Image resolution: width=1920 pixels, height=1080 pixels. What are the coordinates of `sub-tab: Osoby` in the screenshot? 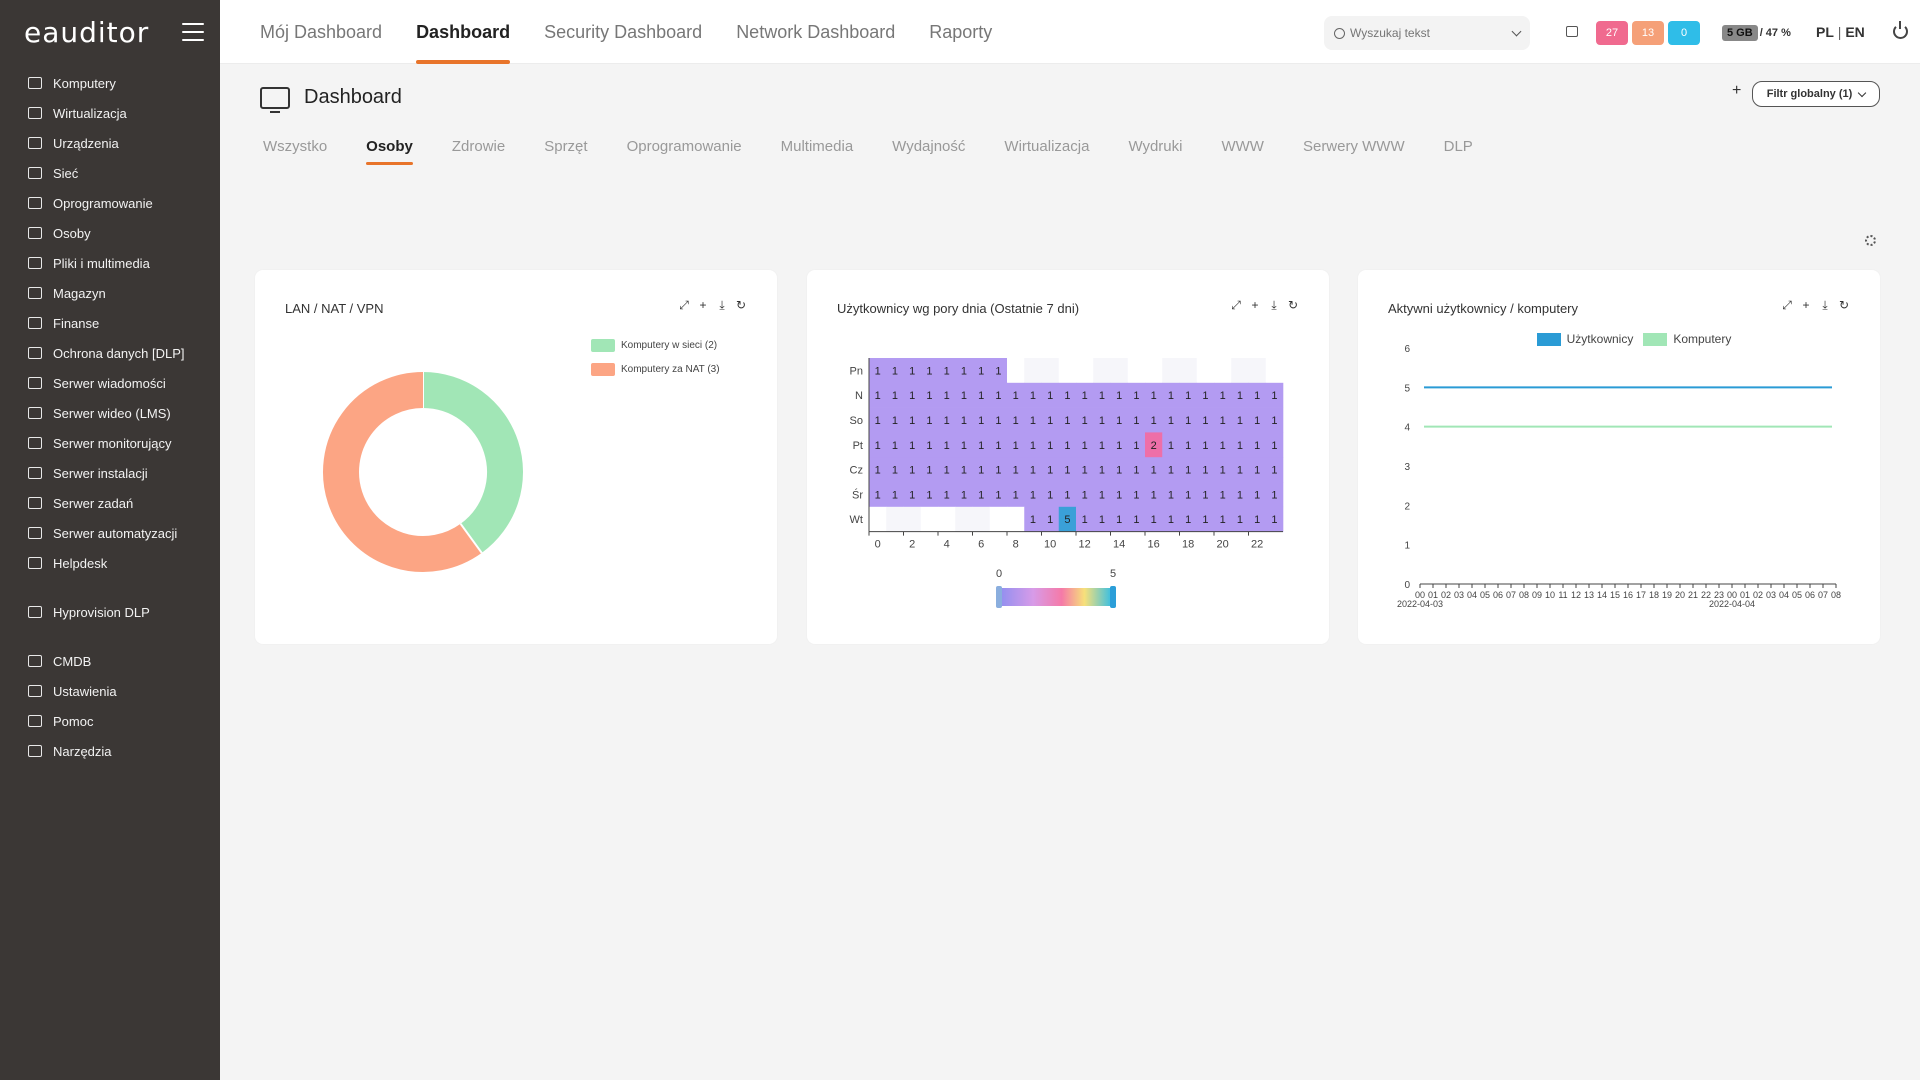 It's located at (389, 151).